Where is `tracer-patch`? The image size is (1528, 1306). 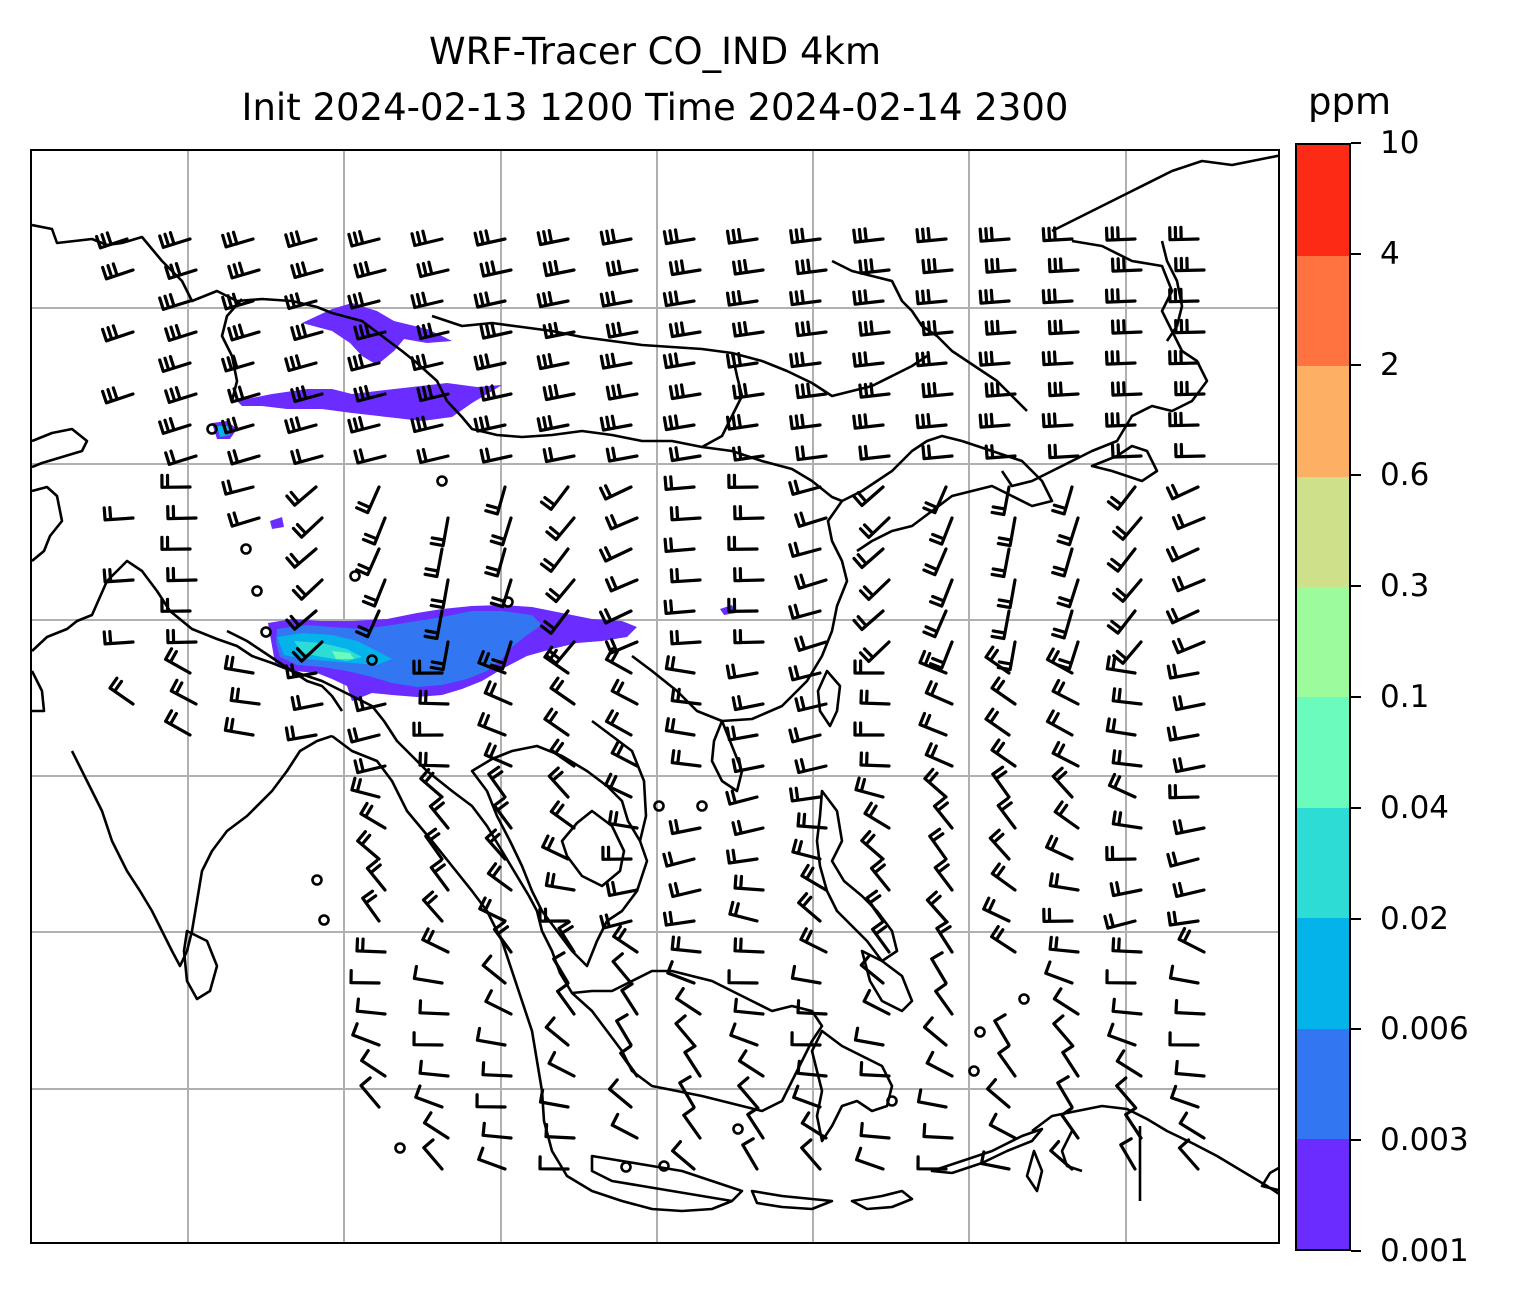
tracer-patch is located at coordinates (277, 523).